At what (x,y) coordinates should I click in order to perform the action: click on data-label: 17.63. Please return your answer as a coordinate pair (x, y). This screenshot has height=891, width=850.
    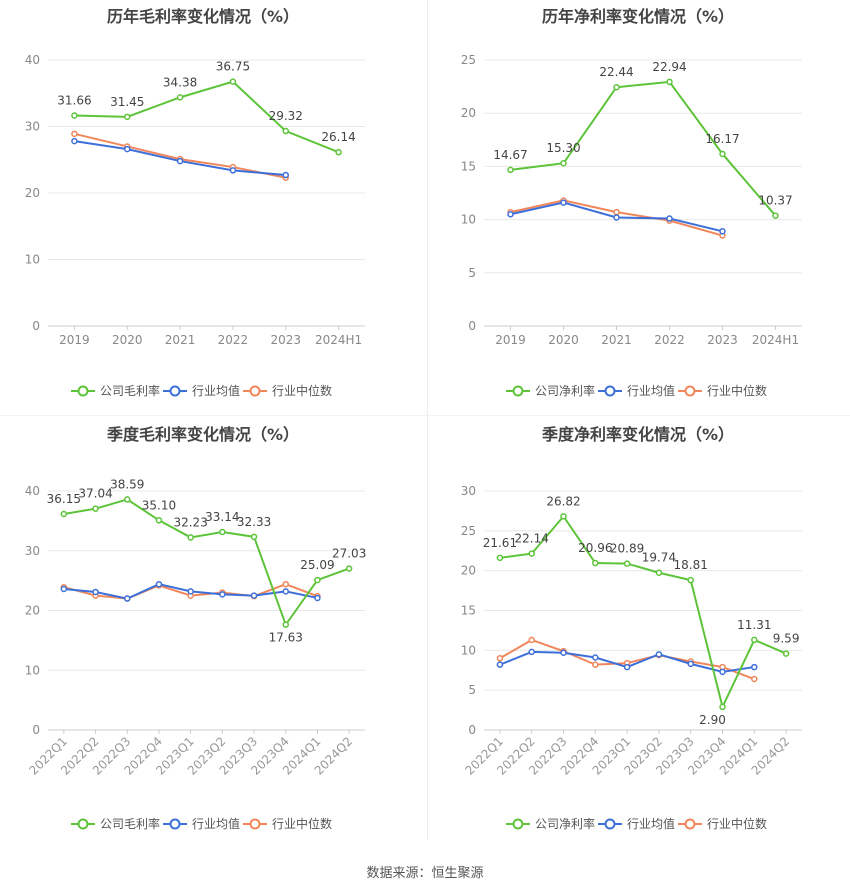
    Looking at the image, I should click on (286, 638).